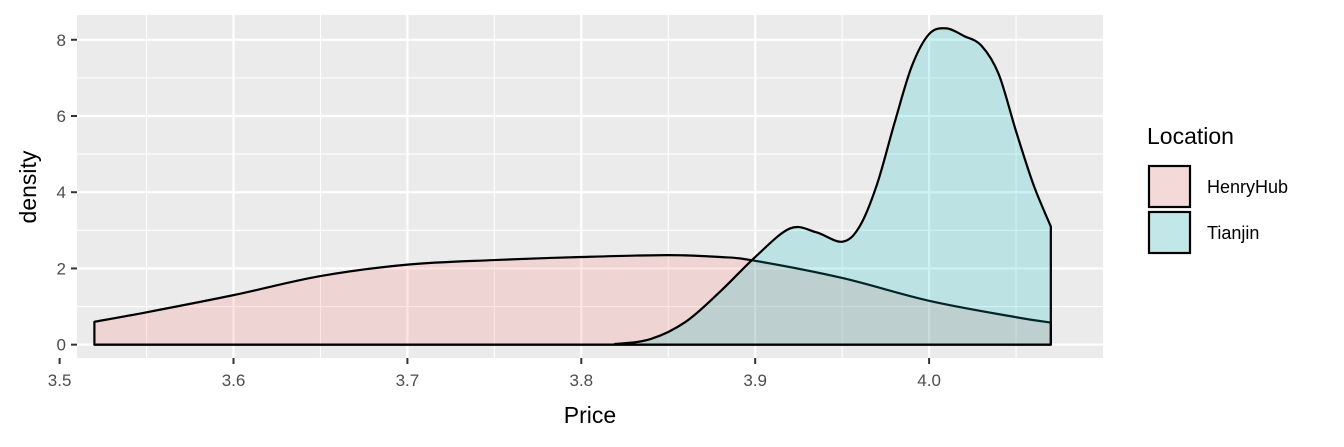 The width and height of the screenshot is (1344, 447). I want to click on y-tick-label: 4, so click(61, 192).